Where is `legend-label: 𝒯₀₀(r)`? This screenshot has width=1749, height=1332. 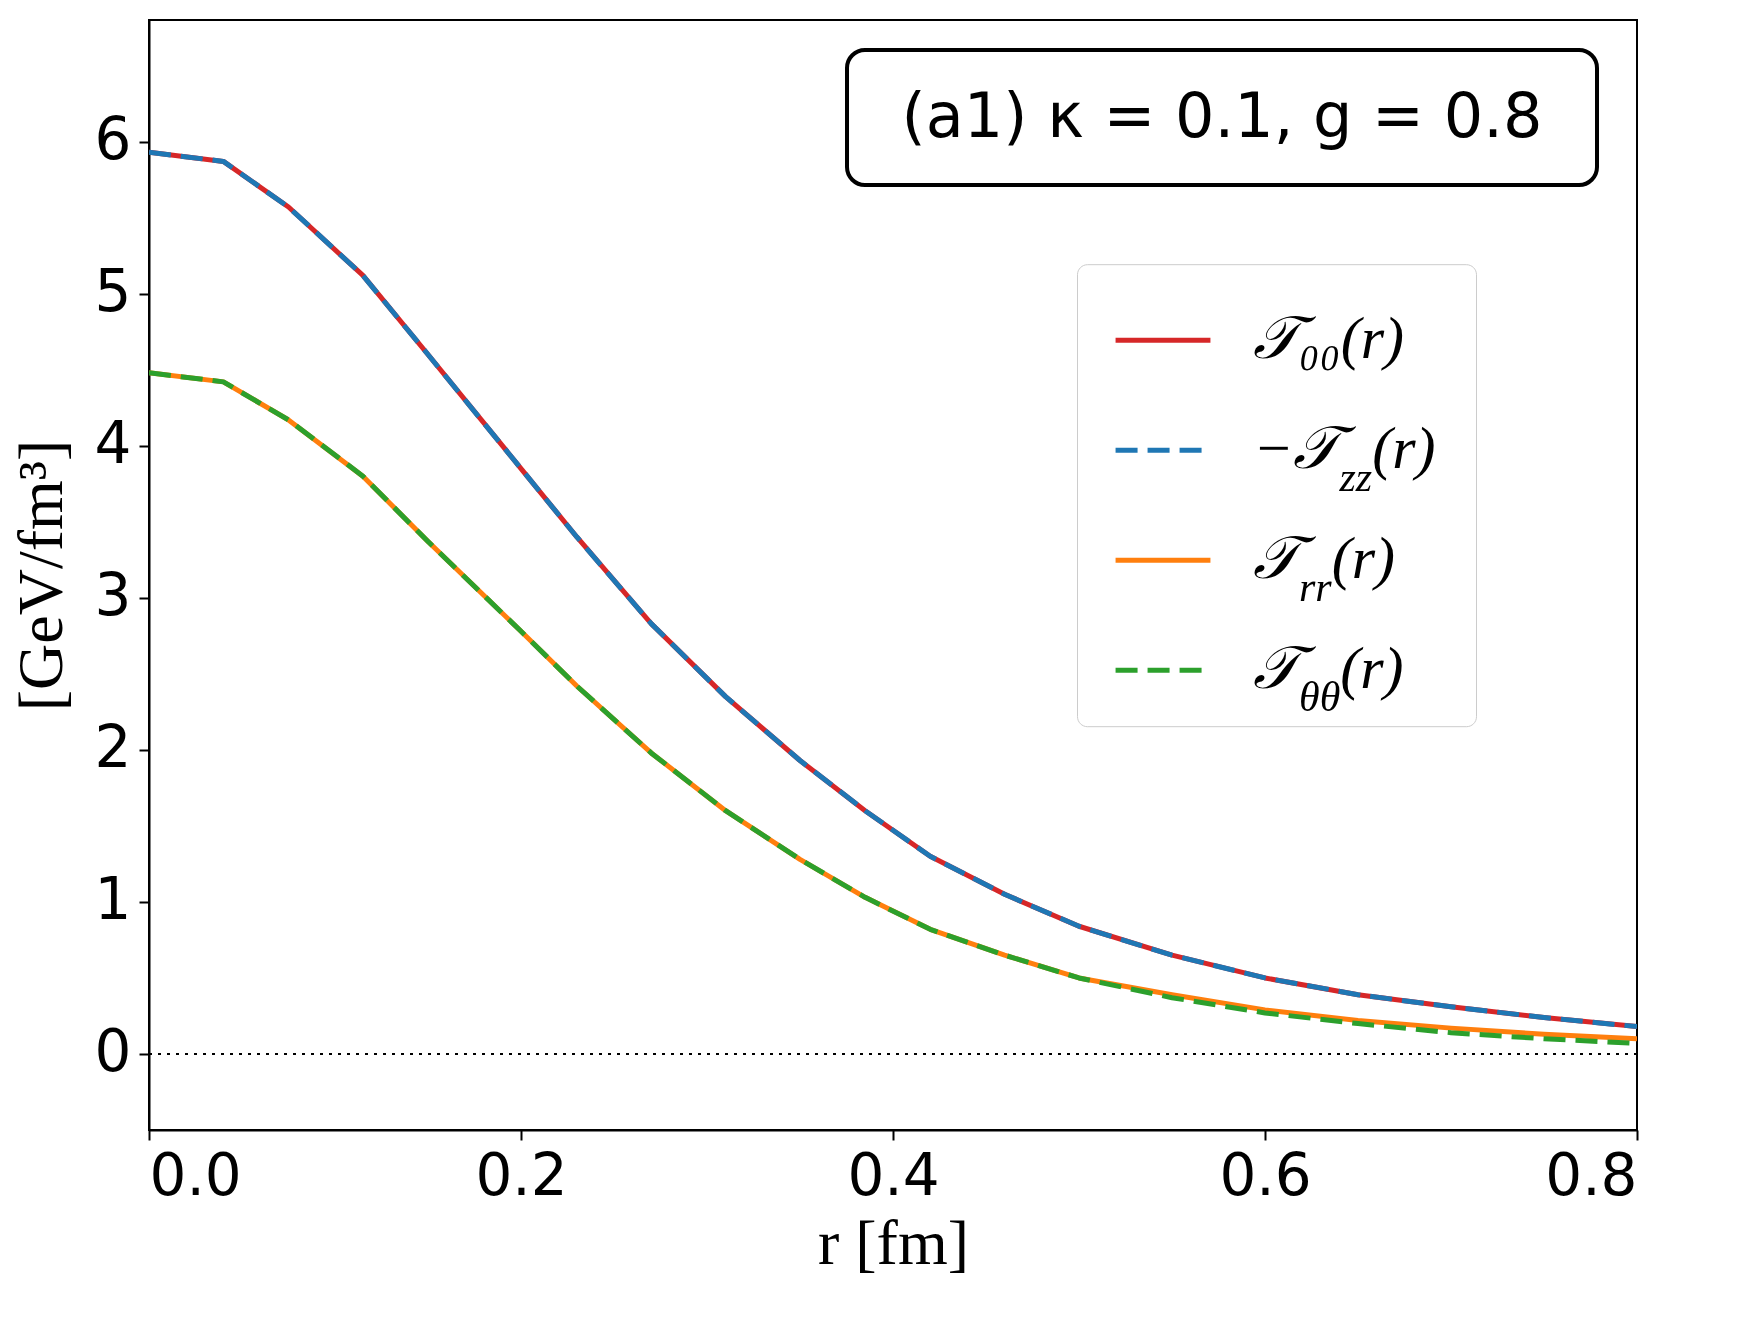
legend-label: 𝒯₀₀(r) is located at coordinates (1329, 338).